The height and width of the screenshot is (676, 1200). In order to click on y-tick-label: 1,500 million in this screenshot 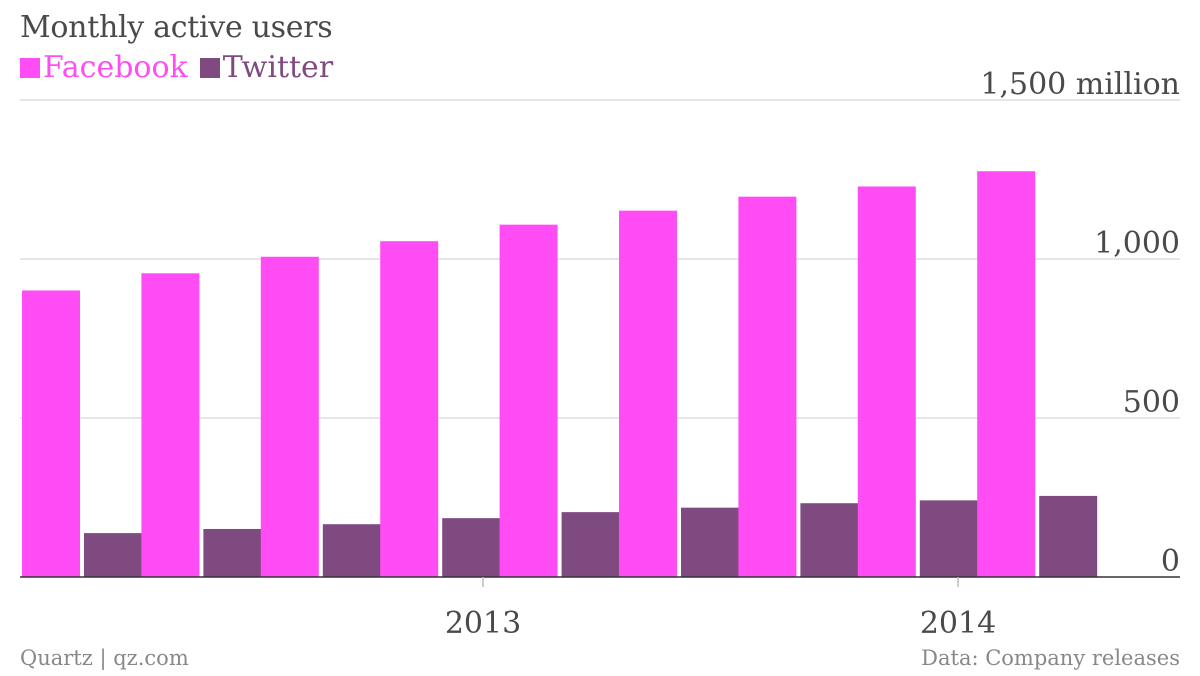, I will do `click(1080, 84)`.